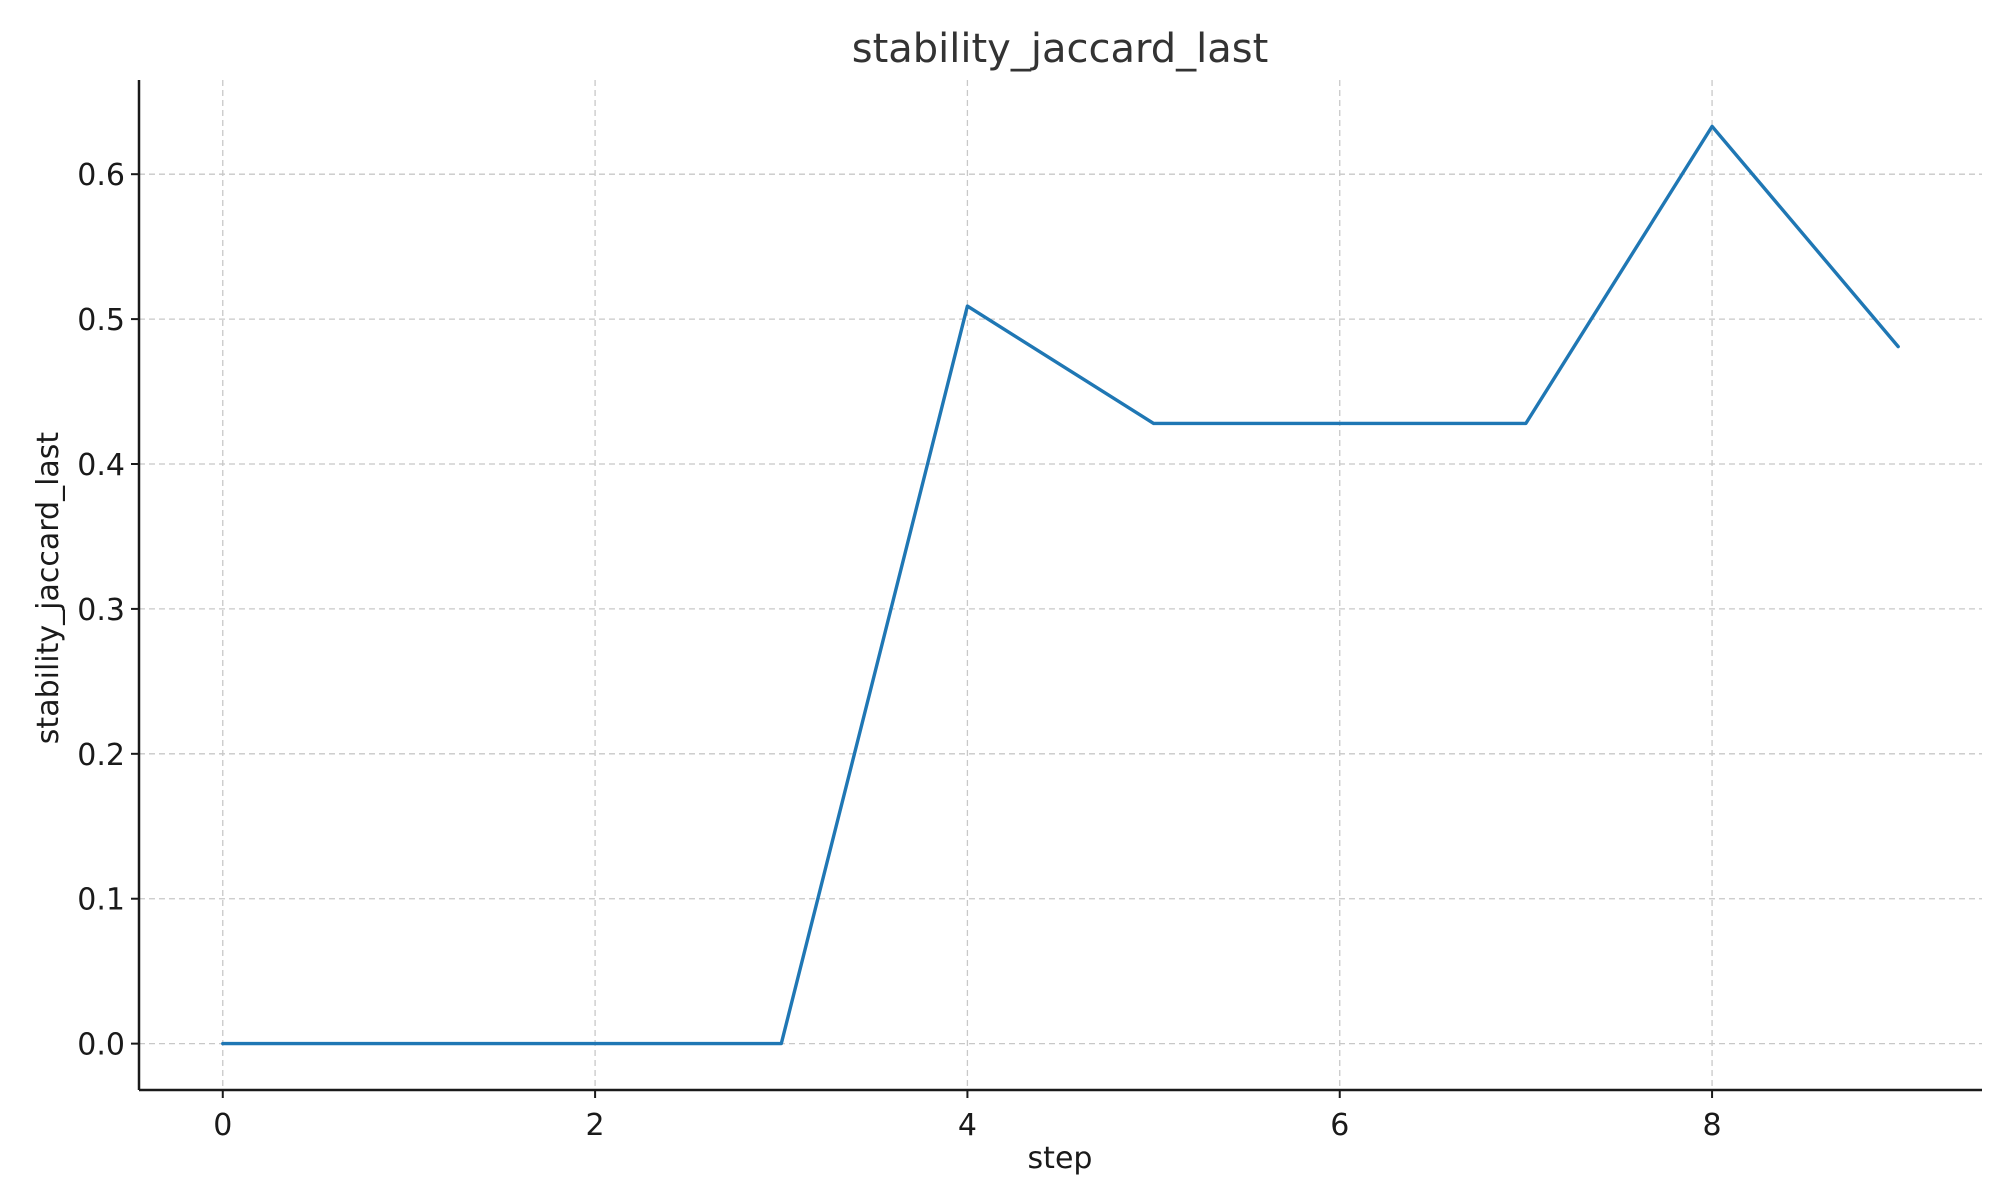  What do you see at coordinates (222, 1125) in the screenshot?
I see `x-tick-label: 0` at bounding box center [222, 1125].